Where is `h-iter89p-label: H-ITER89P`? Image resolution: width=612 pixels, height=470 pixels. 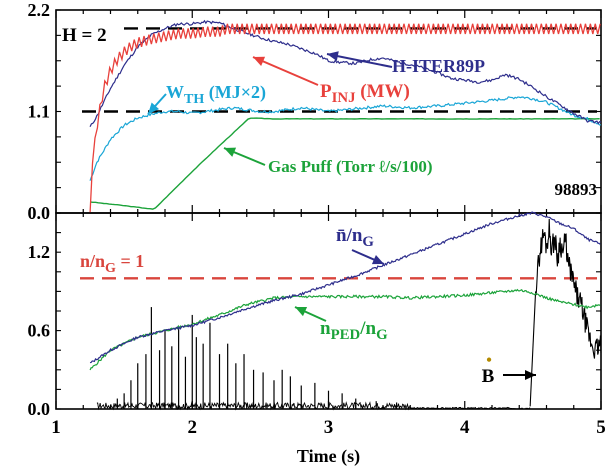
h-iter89p-label: H-ITER89P is located at coordinates (438, 66).